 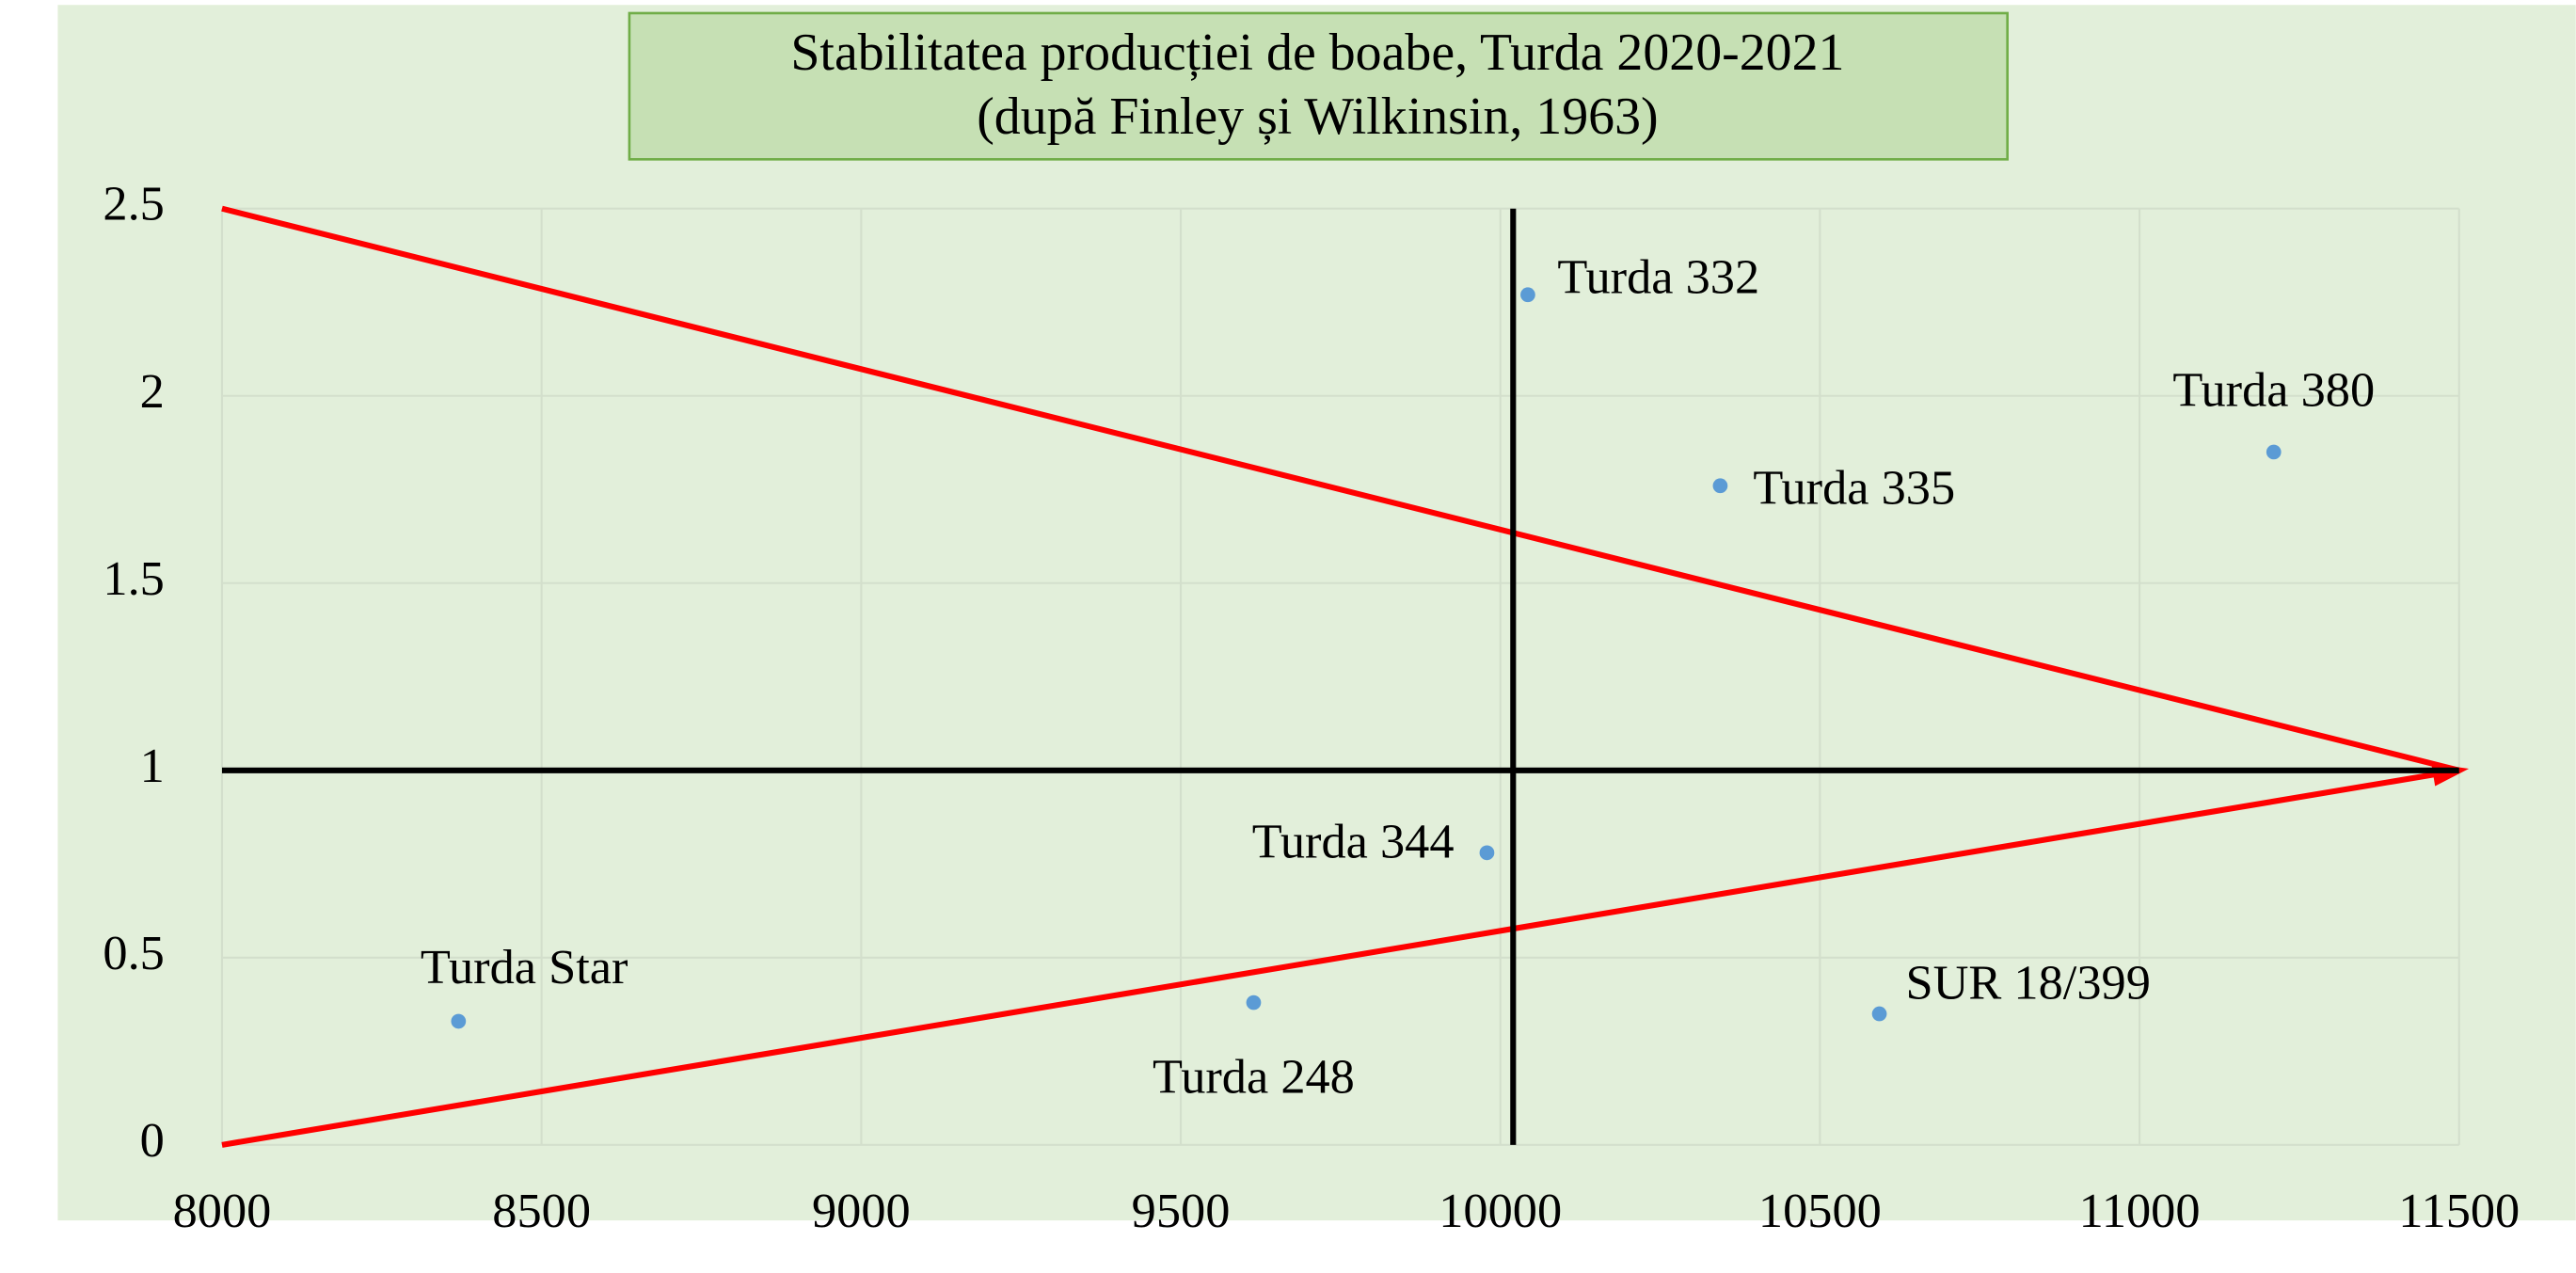 I want to click on x-tick-label: 9000, so click(x=861, y=1211).